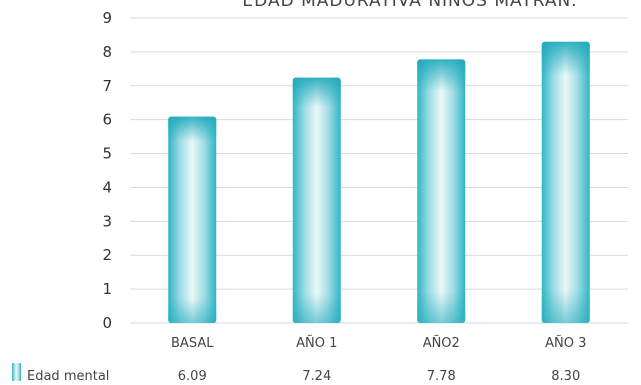  Describe the element at coordinates (565, 376) in the screenshot. I see `data-value-label: 8.30` at that location.